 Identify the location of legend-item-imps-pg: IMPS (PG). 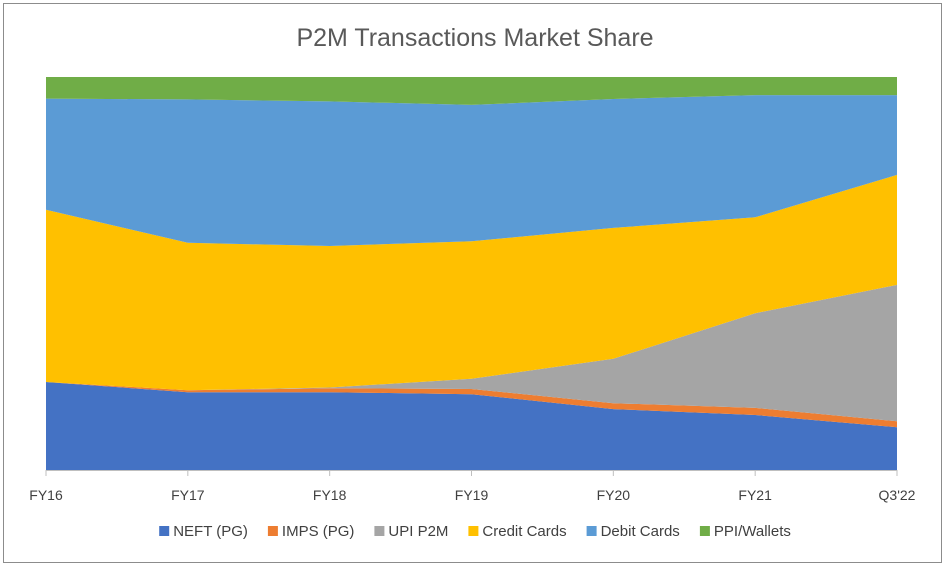
(311, 531).